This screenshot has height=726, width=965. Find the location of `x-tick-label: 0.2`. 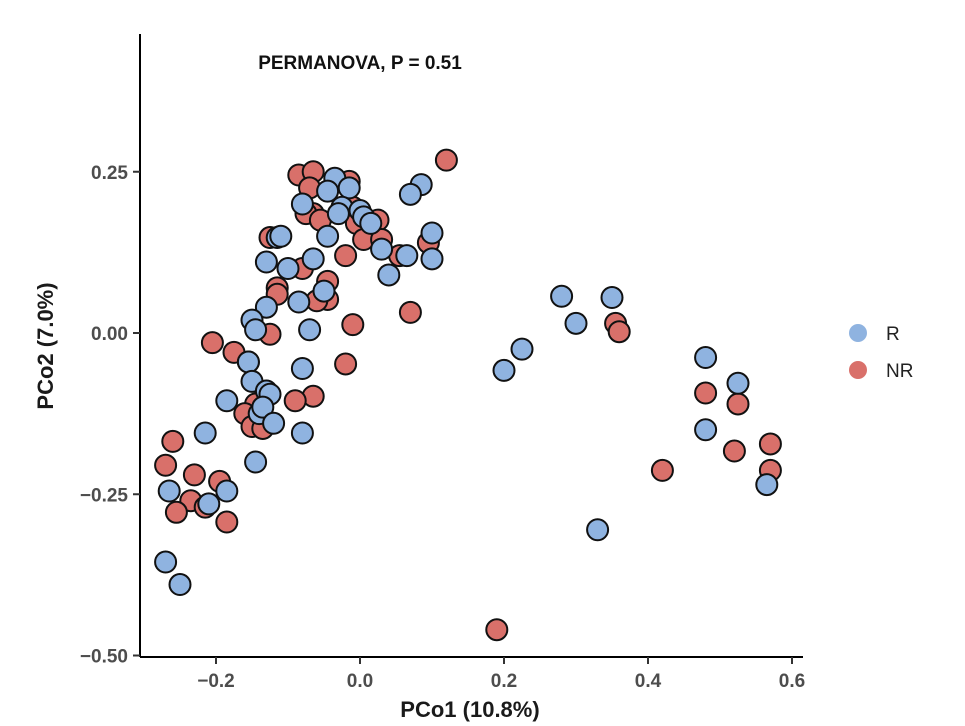

x-tick-label: 0.2 is located at coordinates (504, 681).